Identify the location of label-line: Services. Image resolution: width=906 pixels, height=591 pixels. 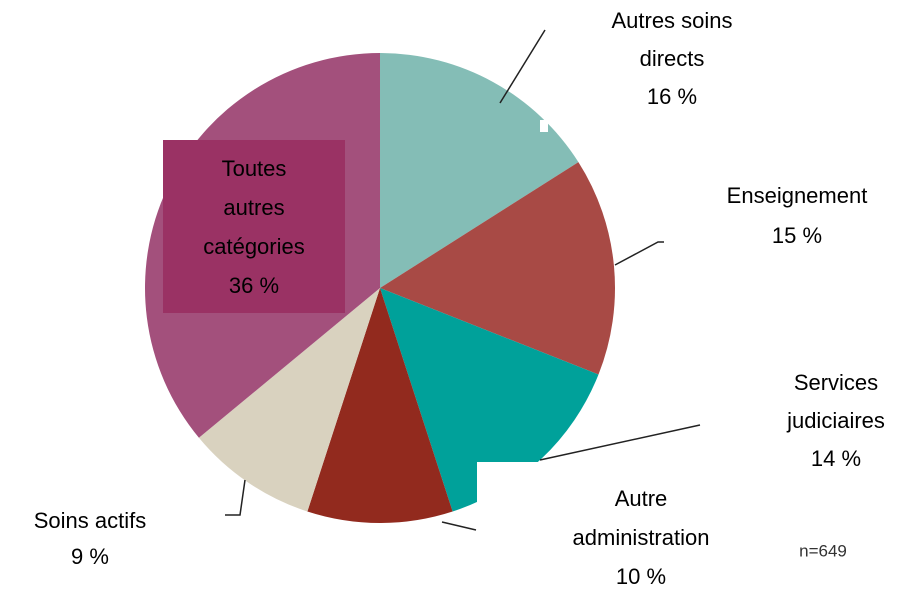
(836, 382).